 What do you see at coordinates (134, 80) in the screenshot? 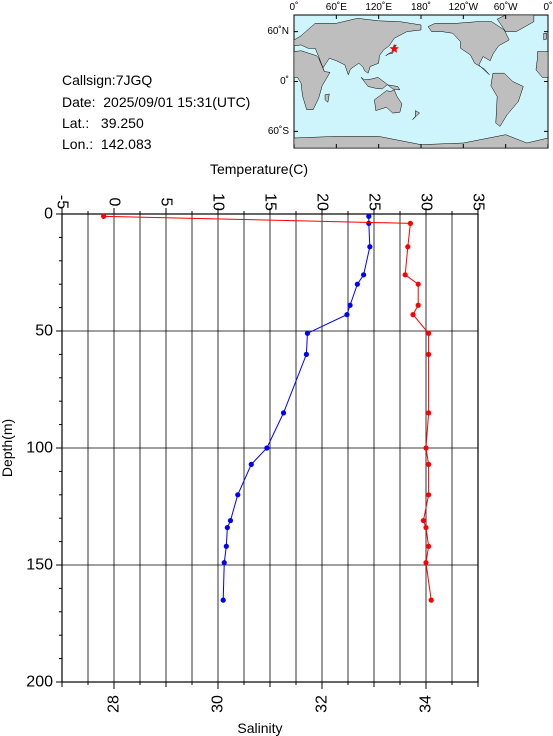
I see `callsign-value: 7JGQ` at bounding box center [134, 80].